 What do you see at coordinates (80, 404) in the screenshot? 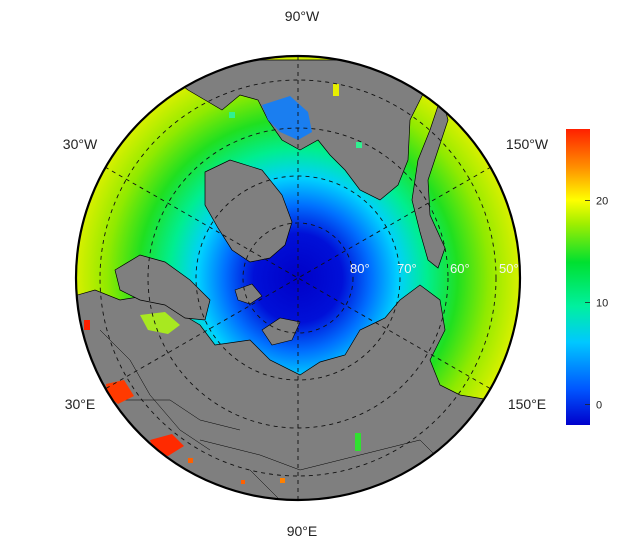
I see `lon-label-lower-left: 30°E` at bounding box center [80, 404].